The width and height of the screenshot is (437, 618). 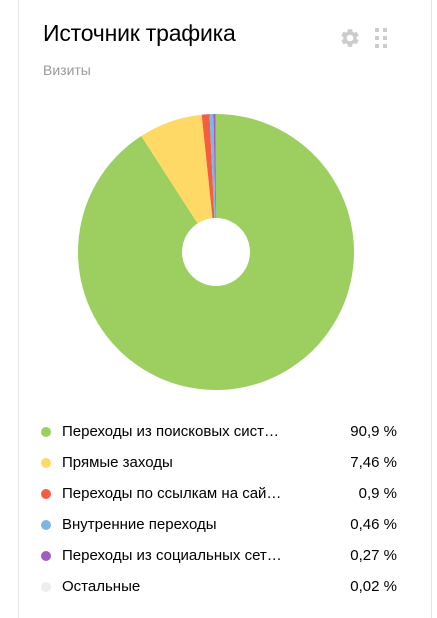 What do you see at coordinates (350, 38) in the screenshot?
I see `gear-icon` at bounding box center [350, 38].